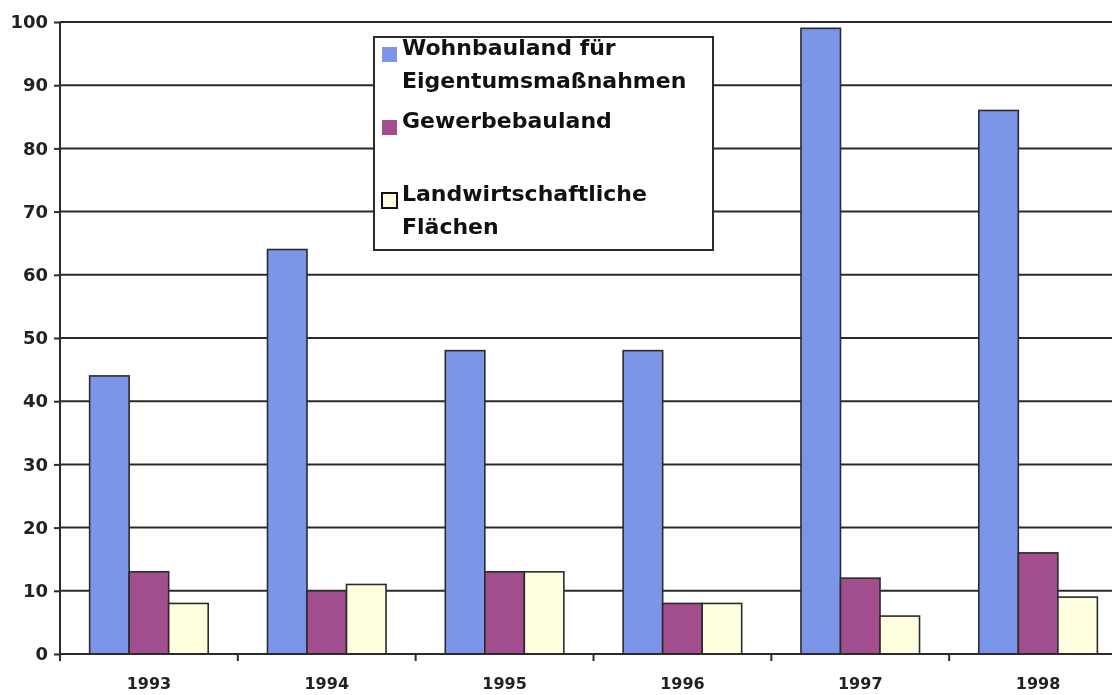 The image size is (1112, 695). What do you see at coordinates (682, 683) in the screenshot?
I see `x-tick-label: 1996` at bounding box center [682, 683].